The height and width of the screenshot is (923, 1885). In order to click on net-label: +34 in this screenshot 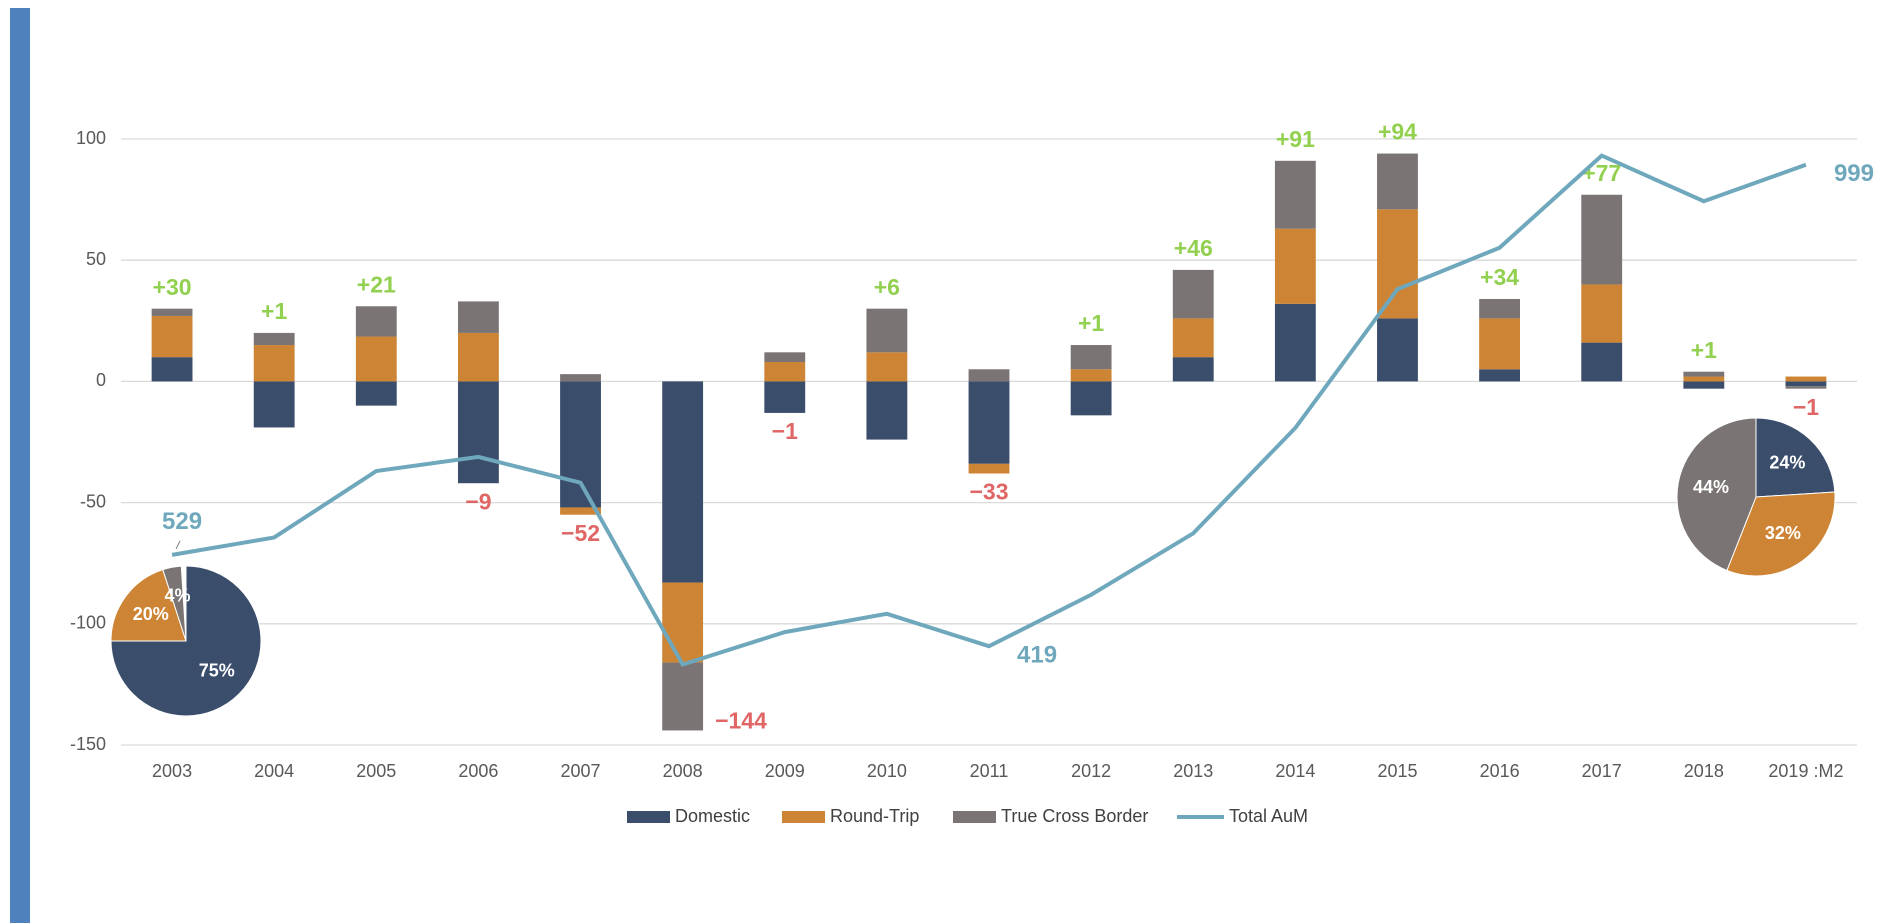, I will do `click(1499, 277)`.